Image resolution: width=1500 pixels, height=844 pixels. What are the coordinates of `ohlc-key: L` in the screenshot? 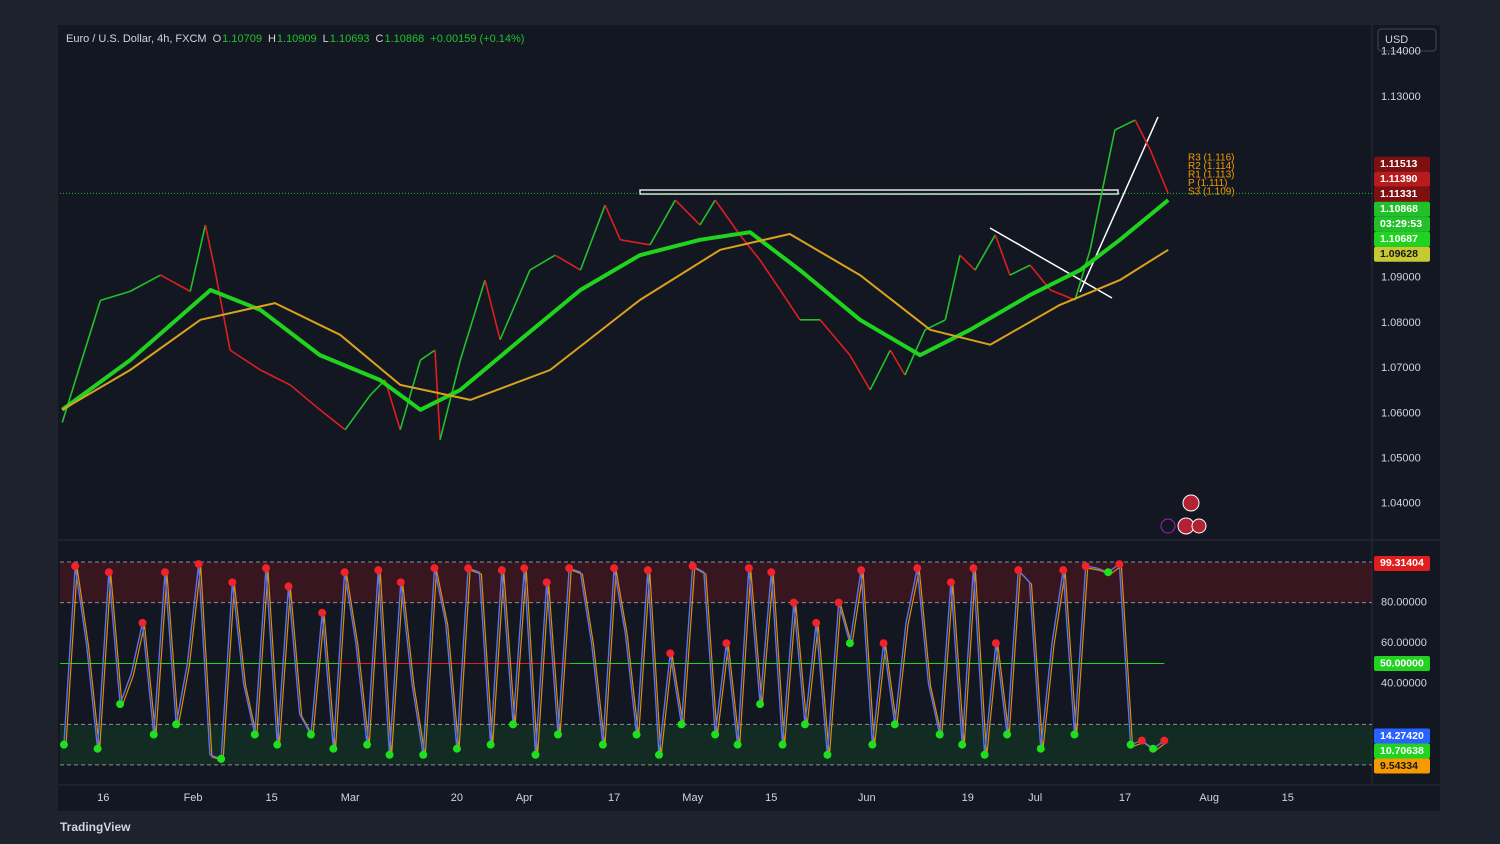 It's located at (326, 39).